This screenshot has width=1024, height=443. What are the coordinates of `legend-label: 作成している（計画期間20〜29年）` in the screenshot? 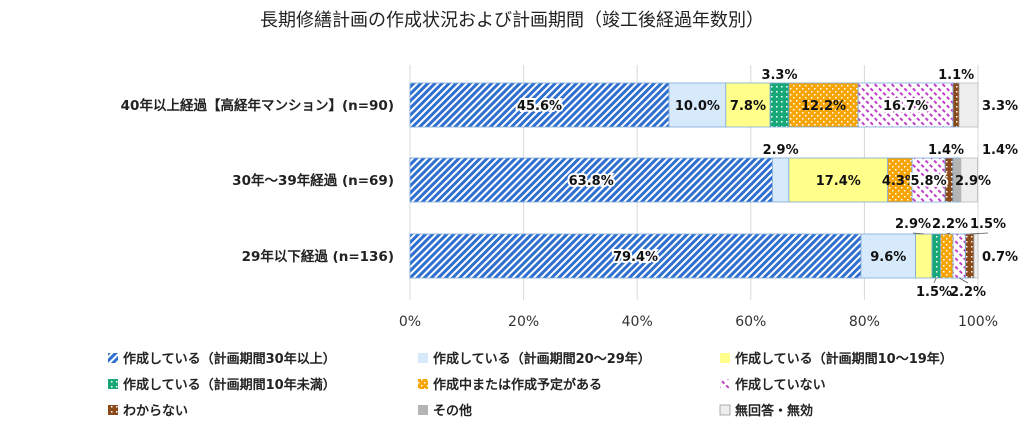 It's located at (542, 359).